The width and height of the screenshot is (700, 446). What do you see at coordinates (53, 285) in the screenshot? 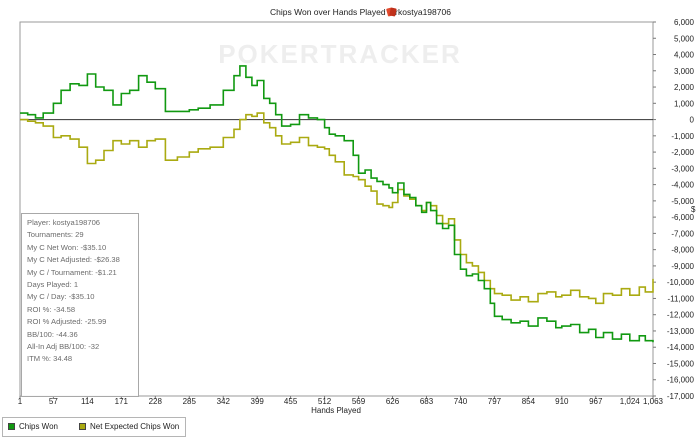
I see `stat-days-played: Days Played: 1` at bounding box center [53, 285].